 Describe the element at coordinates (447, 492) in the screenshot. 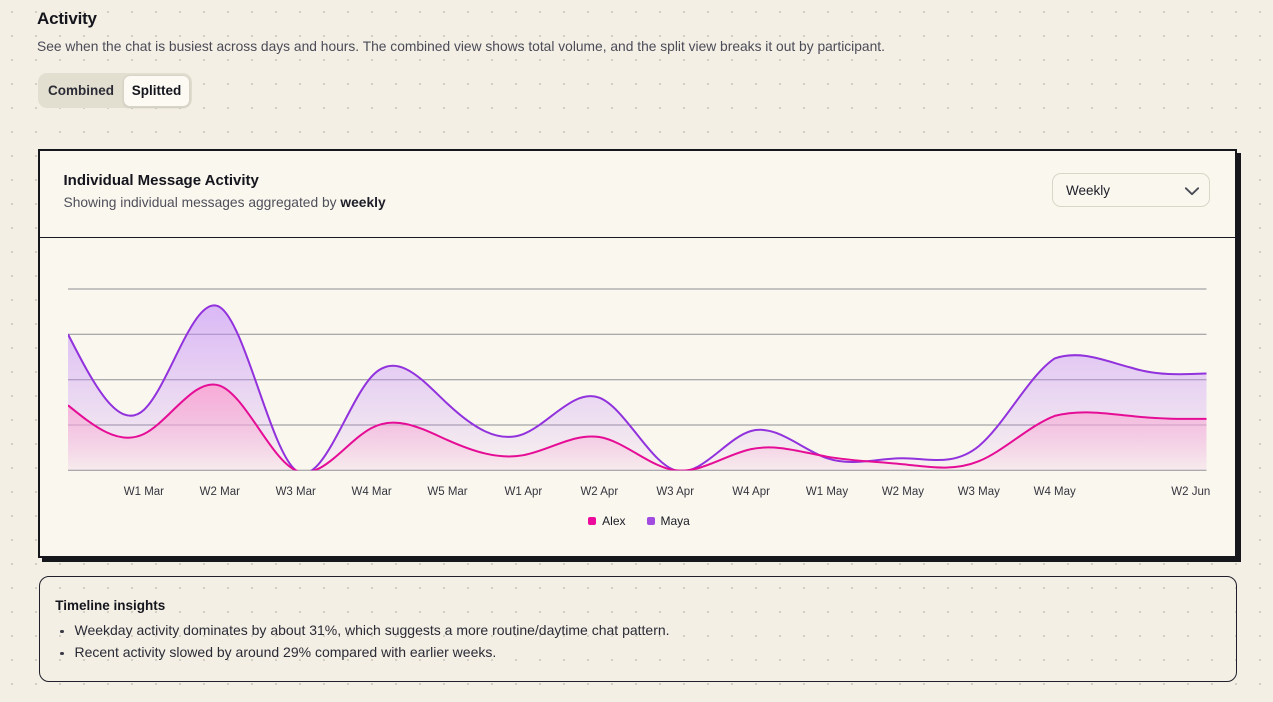

I see `svg-text: W5 Mar` at that location.